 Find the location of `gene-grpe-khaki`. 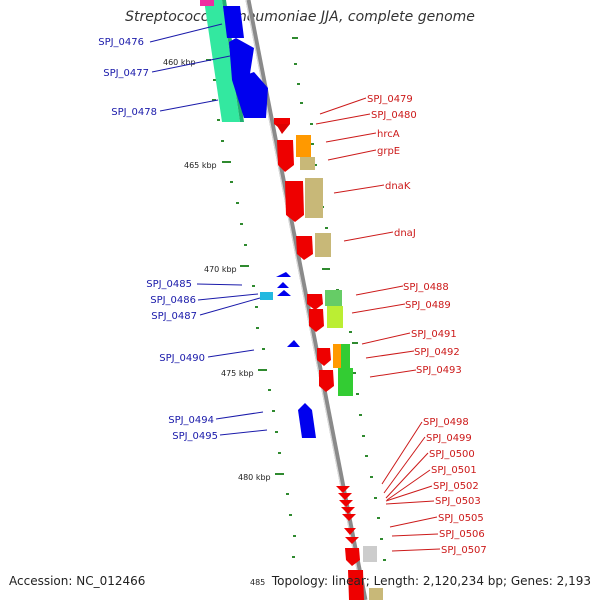

gene-grpe-khaki is located at coordinates (307, 163).